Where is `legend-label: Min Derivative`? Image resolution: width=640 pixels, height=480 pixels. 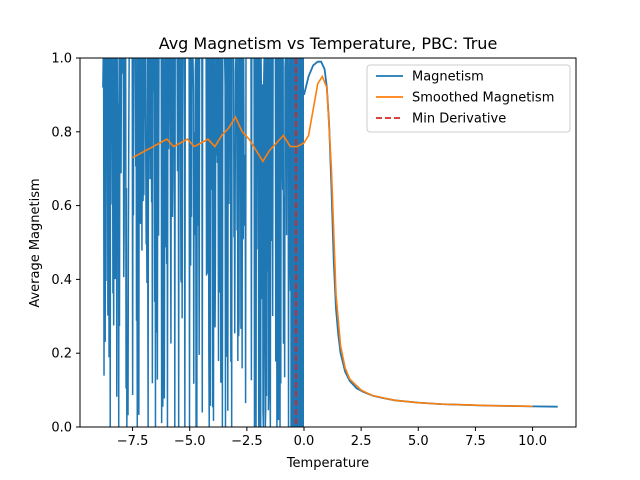 legend-label: Min Derivative is located at coordinates (459, 119).